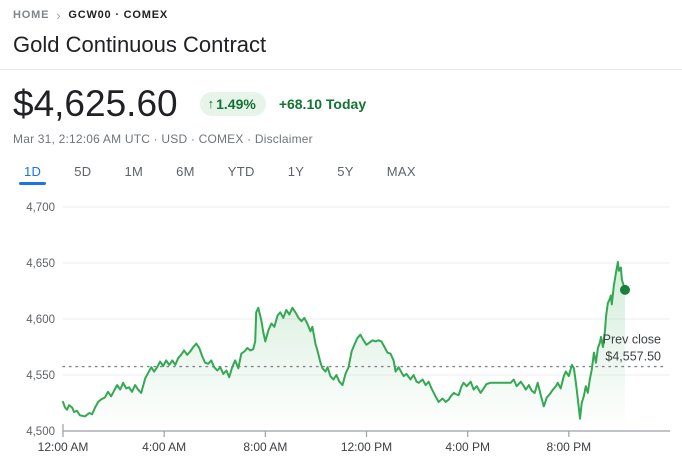 The width and height of the screenshot is (682, 463). Describe the element at coordinates (32, 172) in the screenshot. I see `tab-1d: 1D` at that location.